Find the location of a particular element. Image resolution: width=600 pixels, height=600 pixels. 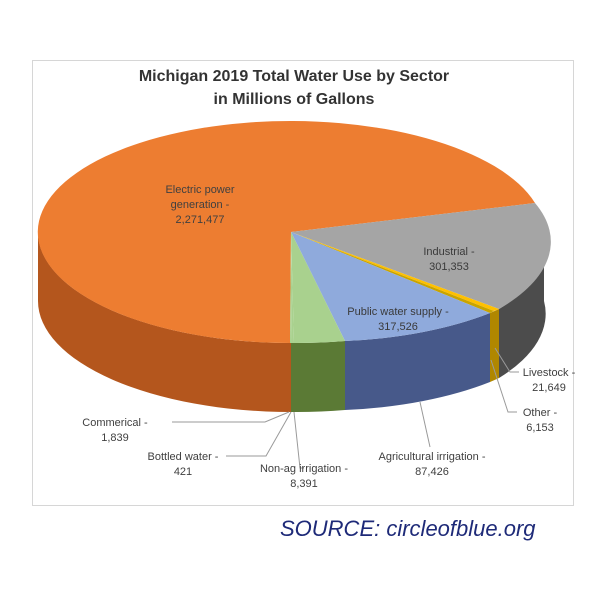

label-agricultural-irrigation-value: 87,426 is located at coordinates (432, 472).